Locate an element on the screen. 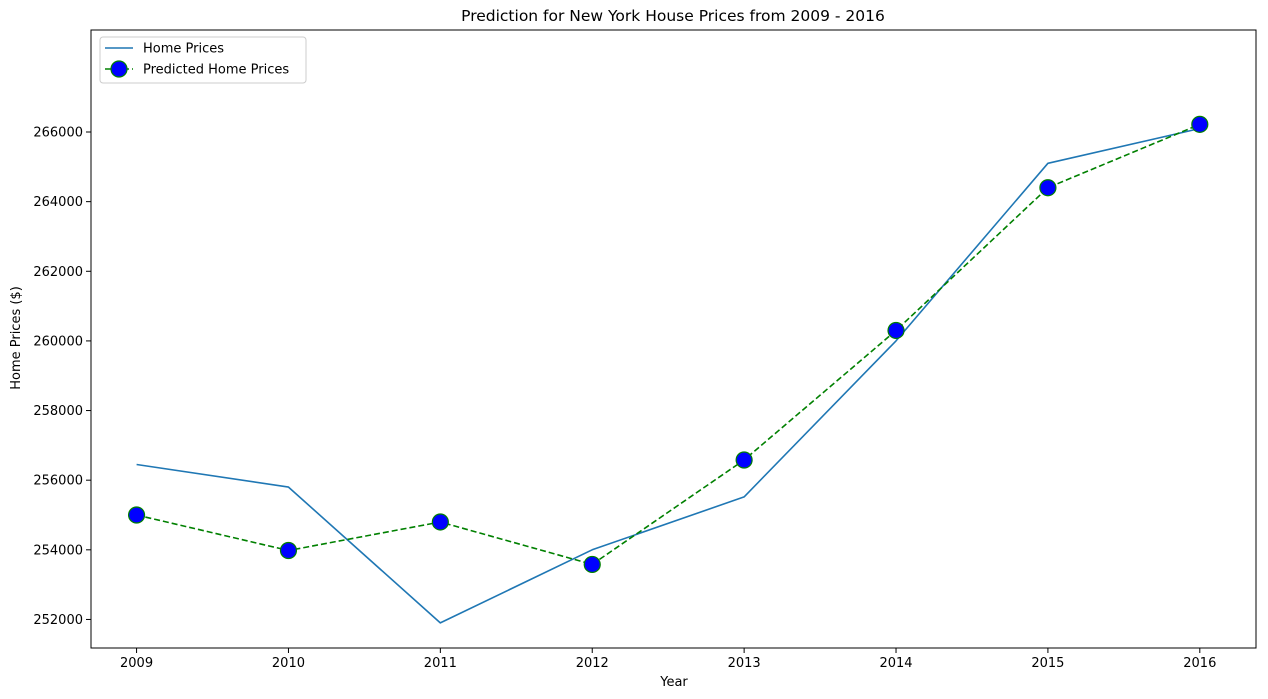 This screenshot has width=1268, height=699. y-tick-label: 264000 is located at coordinates (58, 202).